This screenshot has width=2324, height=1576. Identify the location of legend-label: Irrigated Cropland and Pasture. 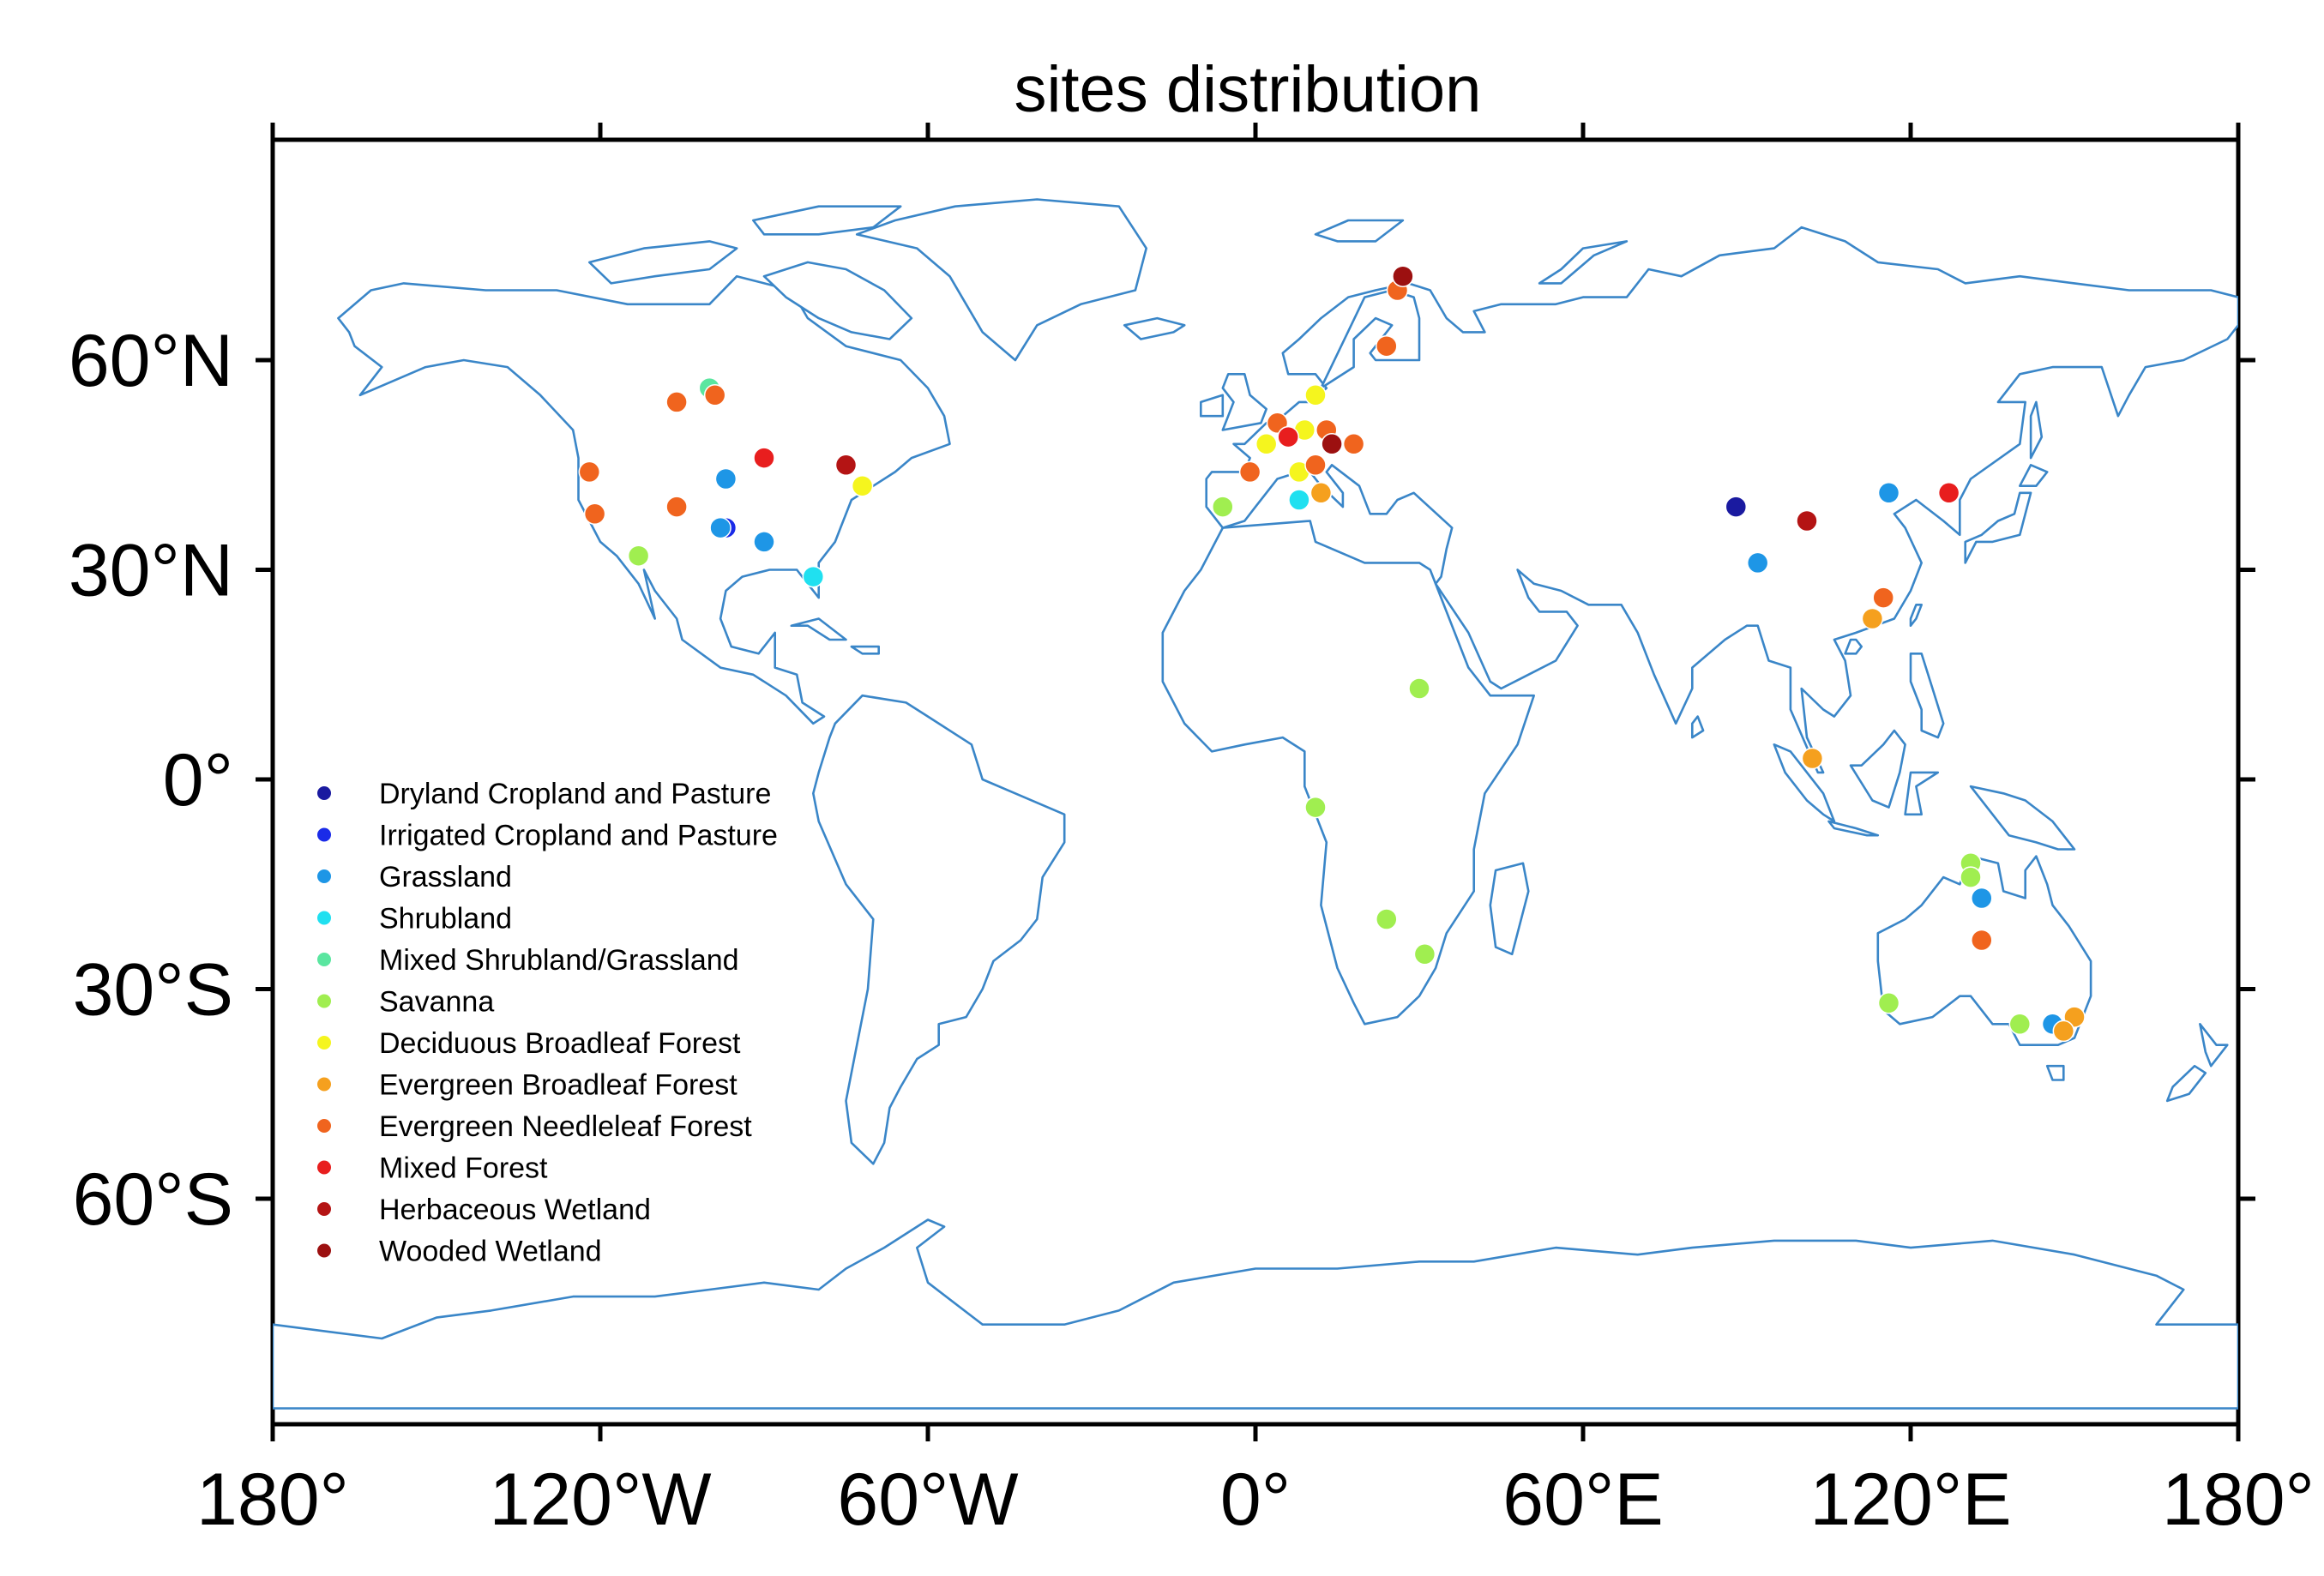
(578, 836).